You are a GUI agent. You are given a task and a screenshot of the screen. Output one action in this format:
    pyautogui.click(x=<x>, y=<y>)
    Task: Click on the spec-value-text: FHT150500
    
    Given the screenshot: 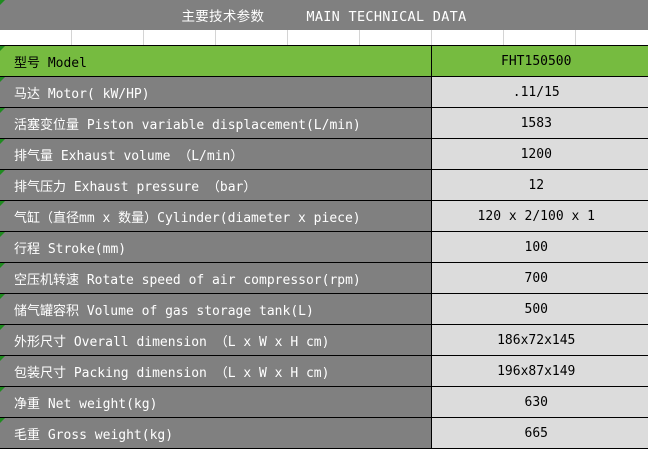 What is the action you would take?
    pyautogui.click(x=536, y=61)
    